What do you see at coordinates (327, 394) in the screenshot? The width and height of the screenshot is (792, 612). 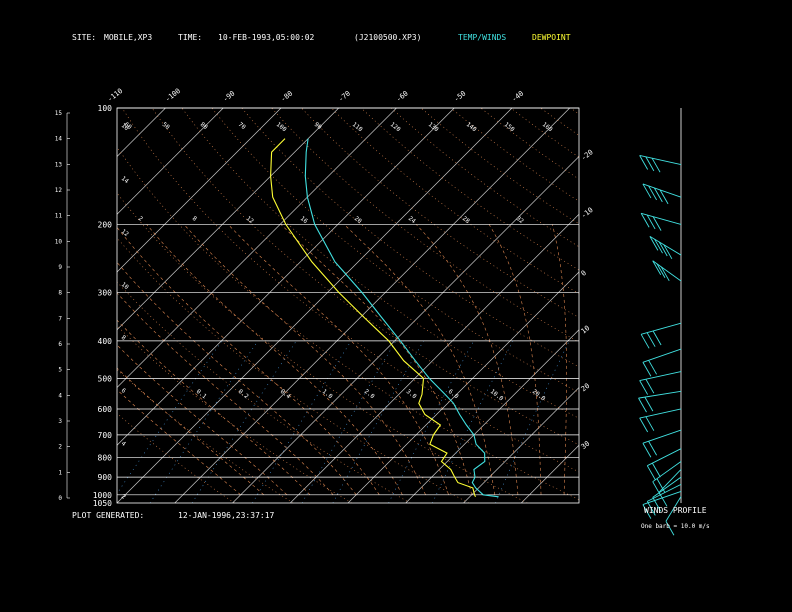 I see `mixing-ratio-label: 1.0` at bounding box center [327, 394].